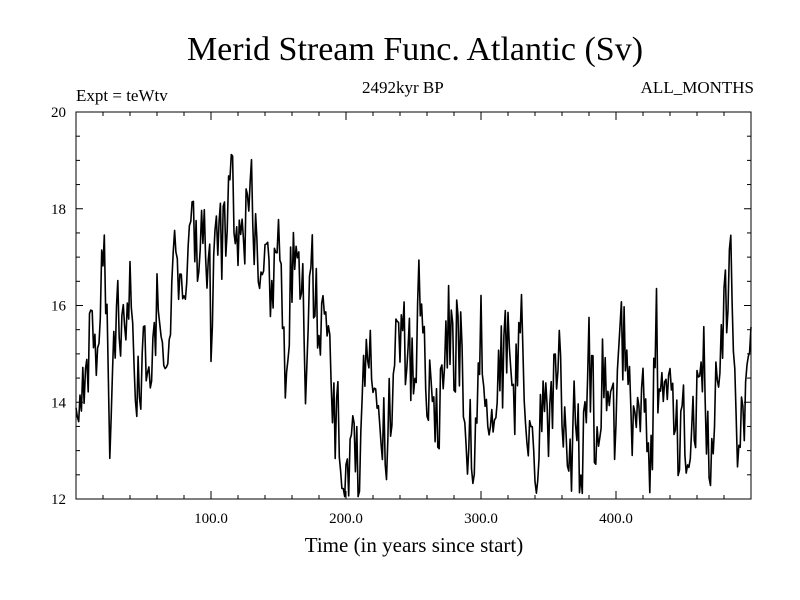 The height and width of the screenshot is (600, 800). What do you see at coordinates (346, 519) in the screenshot?
I see `x-tick-label: 200.0` at bounding box center [346, 519].